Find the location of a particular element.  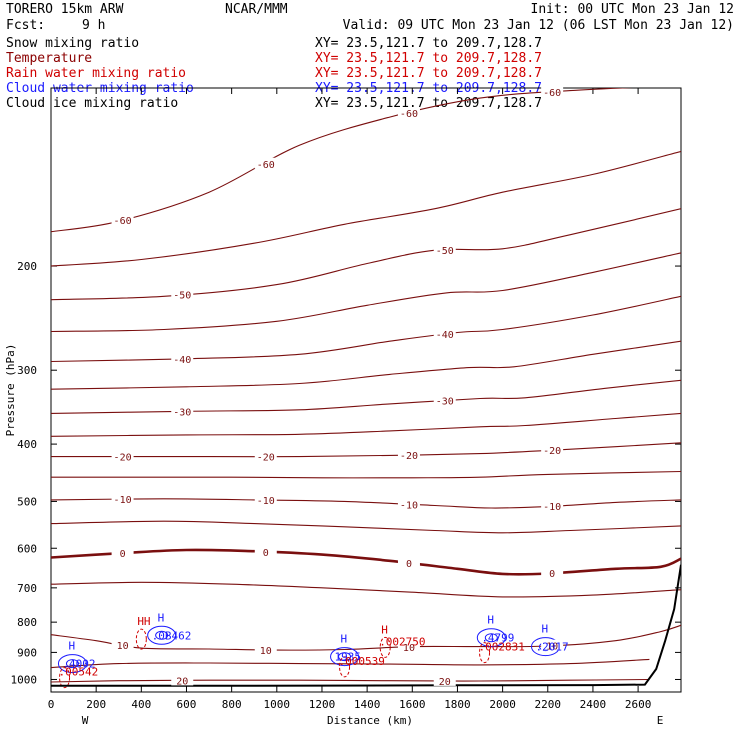

legend-entry-name: Snow mixing ratio is located at coordinates (72, 43).